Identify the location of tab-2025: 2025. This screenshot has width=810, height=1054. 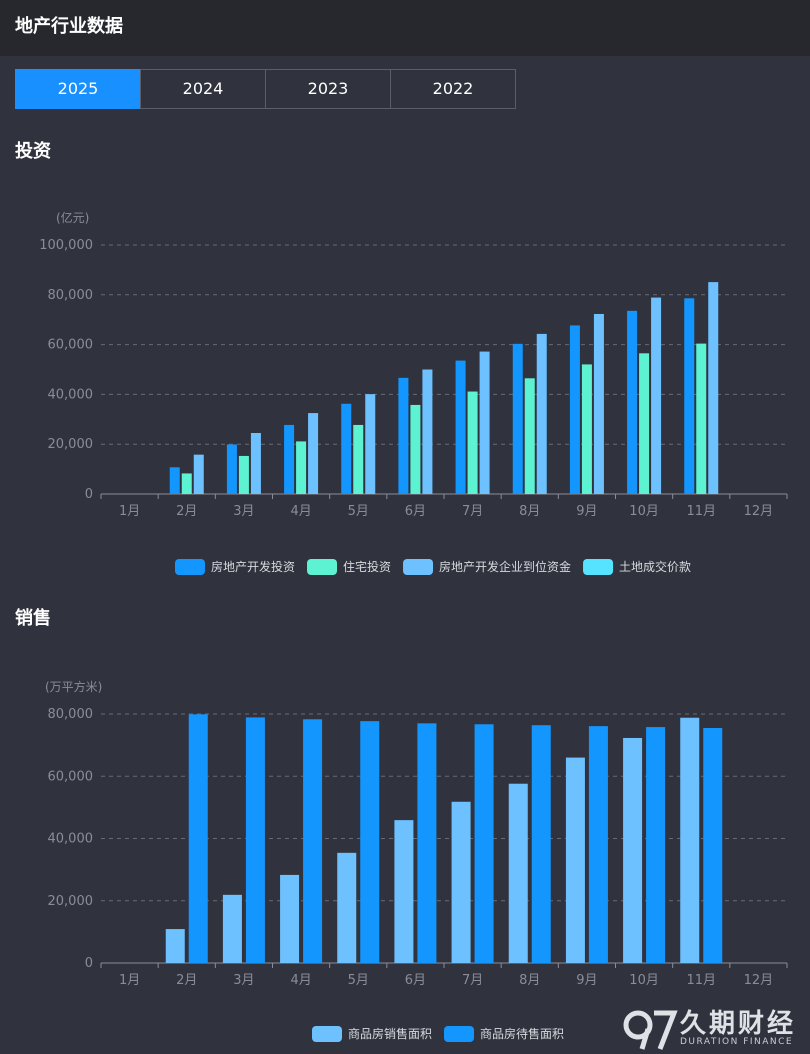
(78, 89).